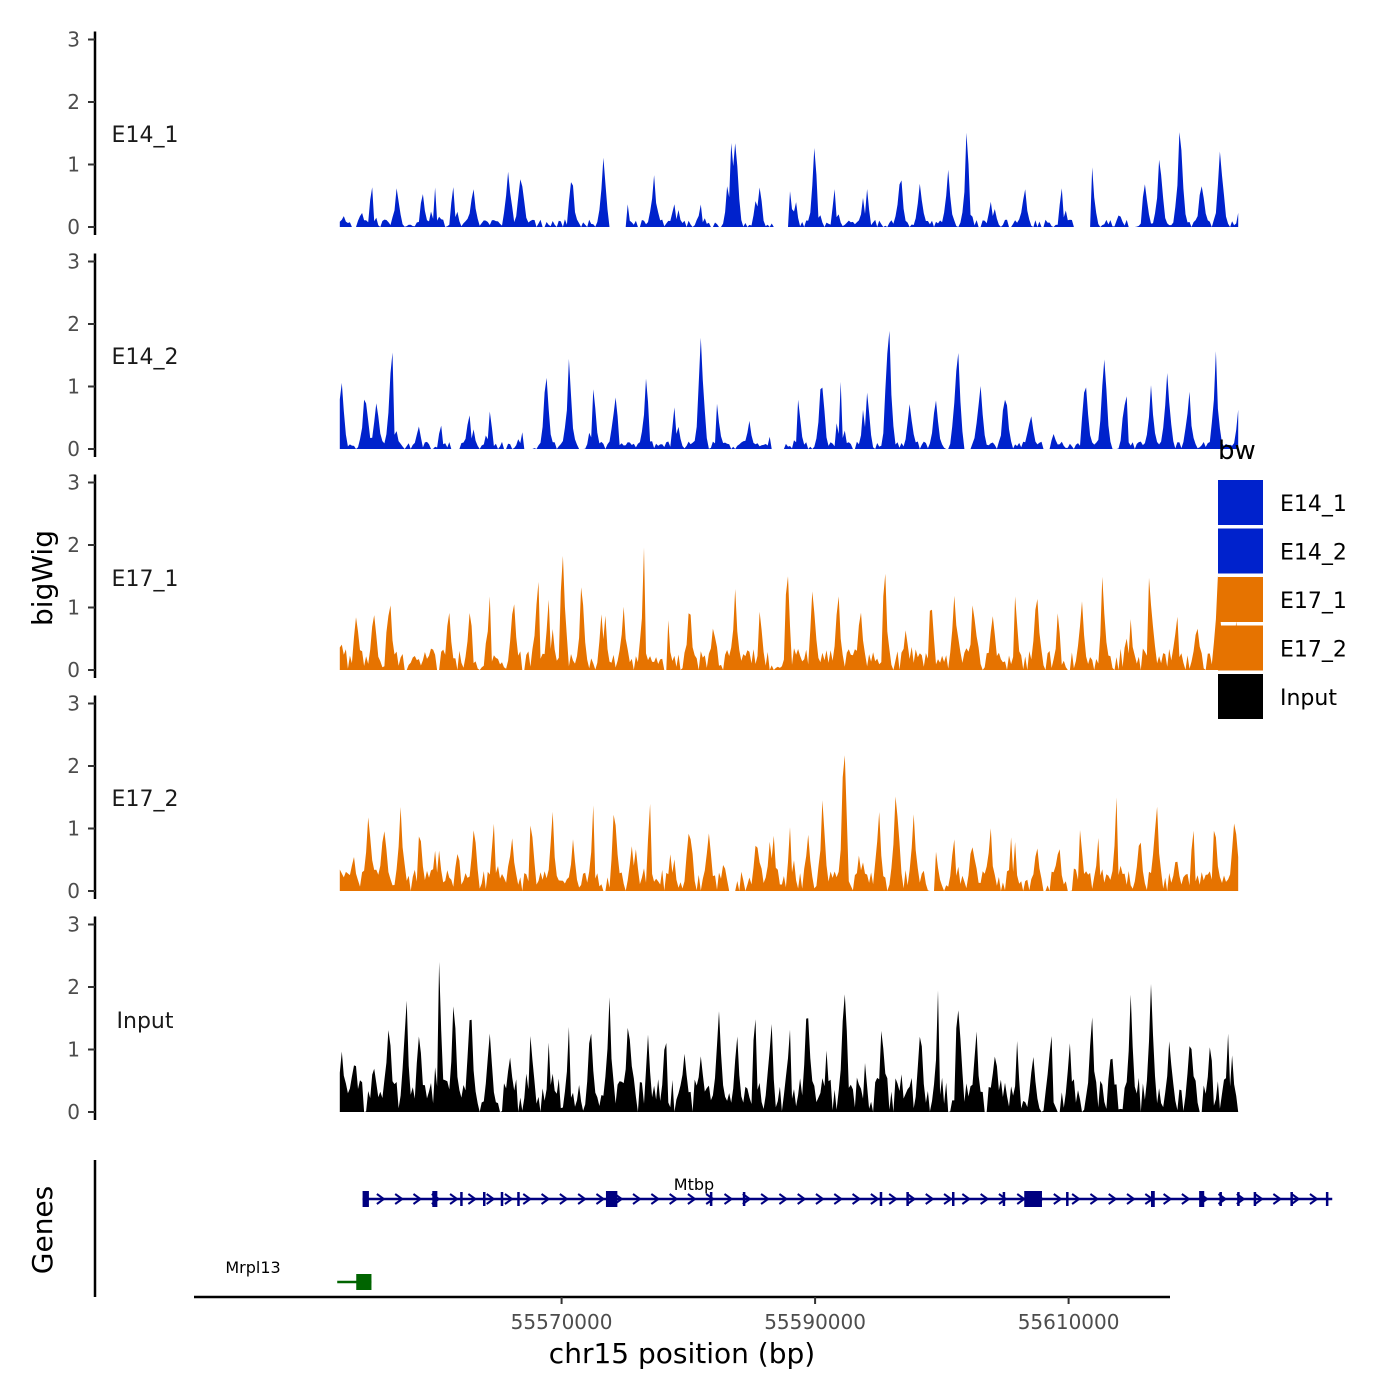 The image size is (1400, 1400). I want to click on track-E14_1: 0 1 2 3 E14_1, so click(653, 133).